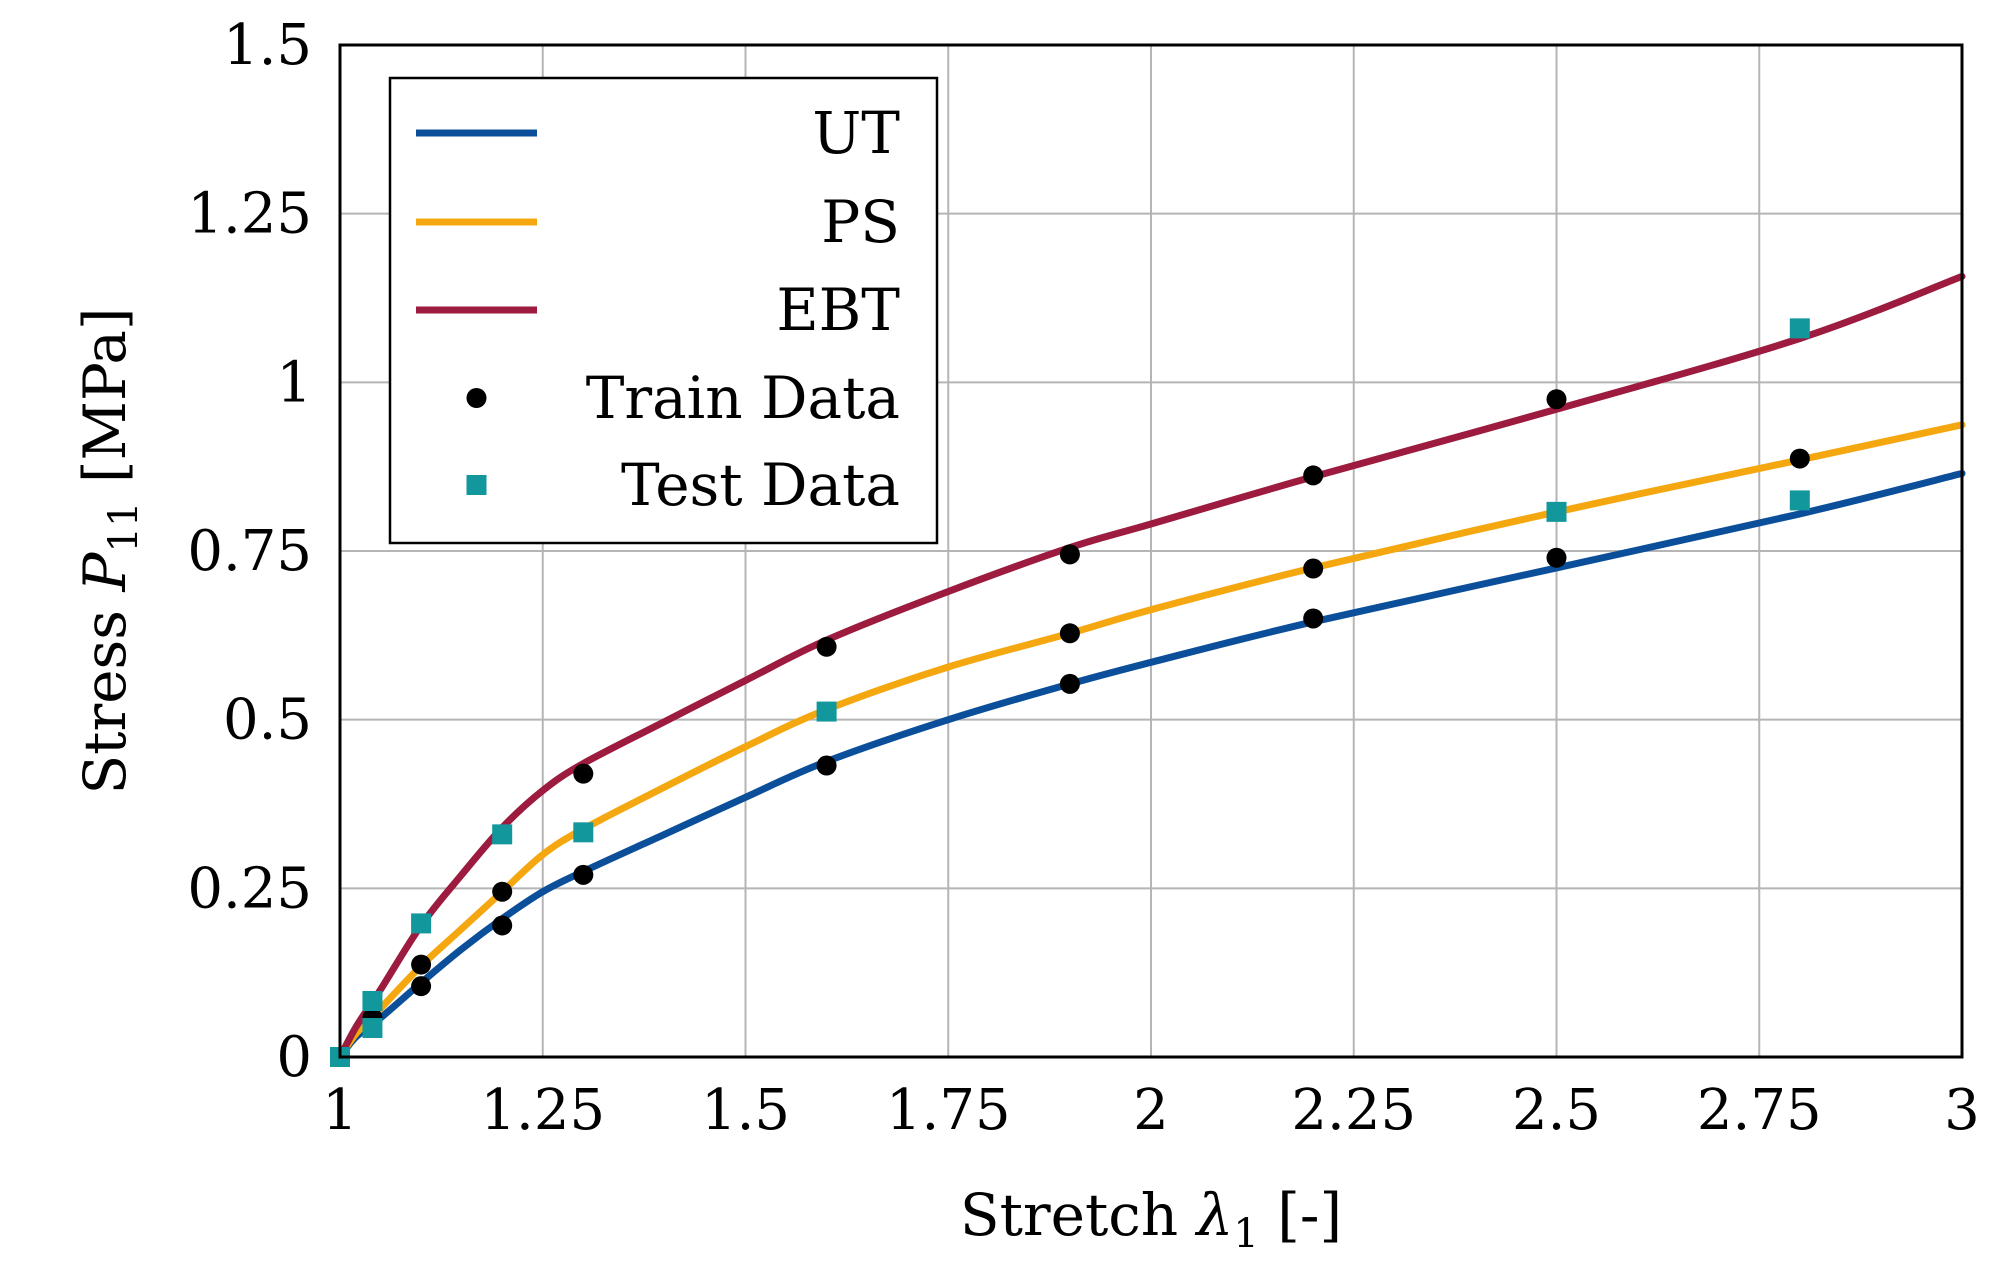 This screenshot has width=1990, height=1265. I want to click on y-tick-label: 0, so click(294, 1057).